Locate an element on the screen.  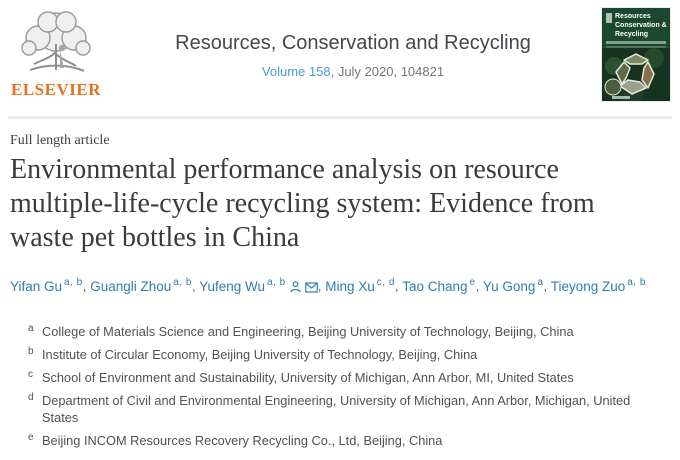
cover-title-line2: Conservation & is located at coordinates (641, 25).